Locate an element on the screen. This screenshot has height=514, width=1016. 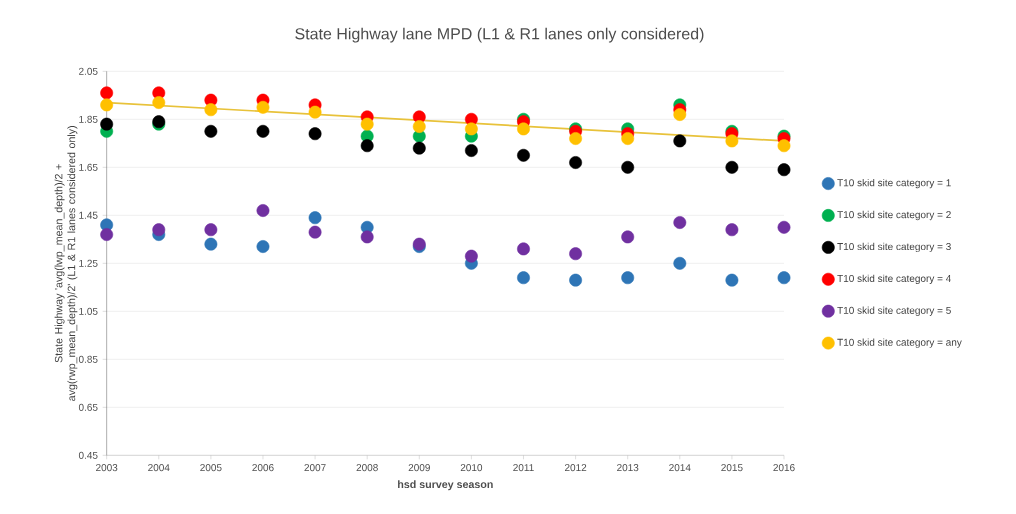
y-tick-label: 0.65 is located at coordinates (88, 407).